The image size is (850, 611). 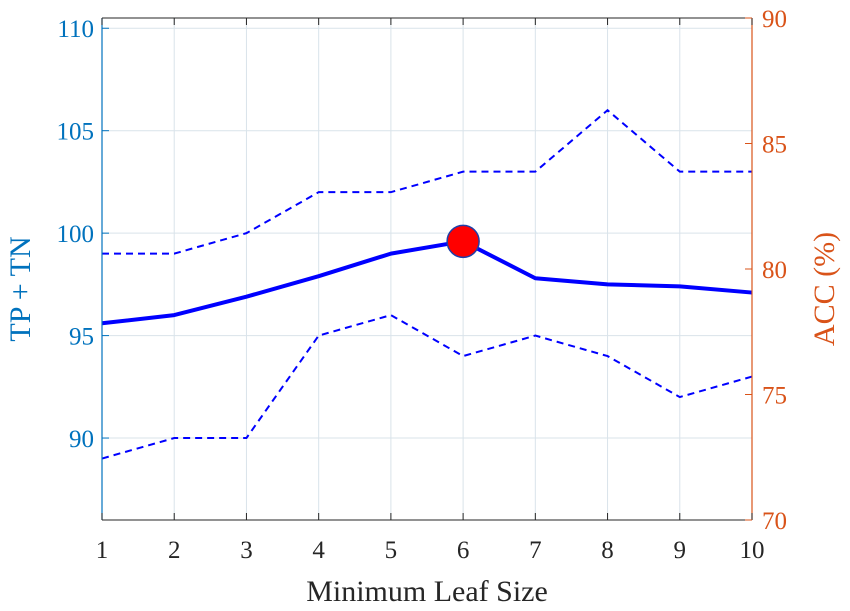 What do you see at coordinates (463, 550) in the screenshot?
I see `x-tick-label: 6` at bounding box center [463, 550].